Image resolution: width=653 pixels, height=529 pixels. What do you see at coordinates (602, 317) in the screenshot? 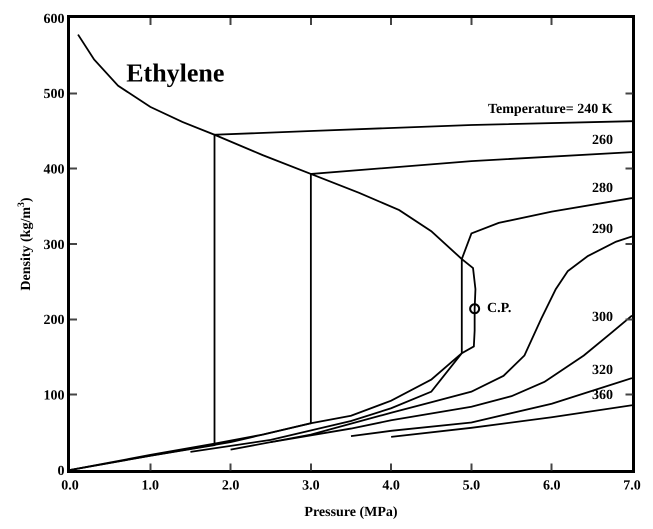
I see `series-label: 300` at bounding box center [602, 317].